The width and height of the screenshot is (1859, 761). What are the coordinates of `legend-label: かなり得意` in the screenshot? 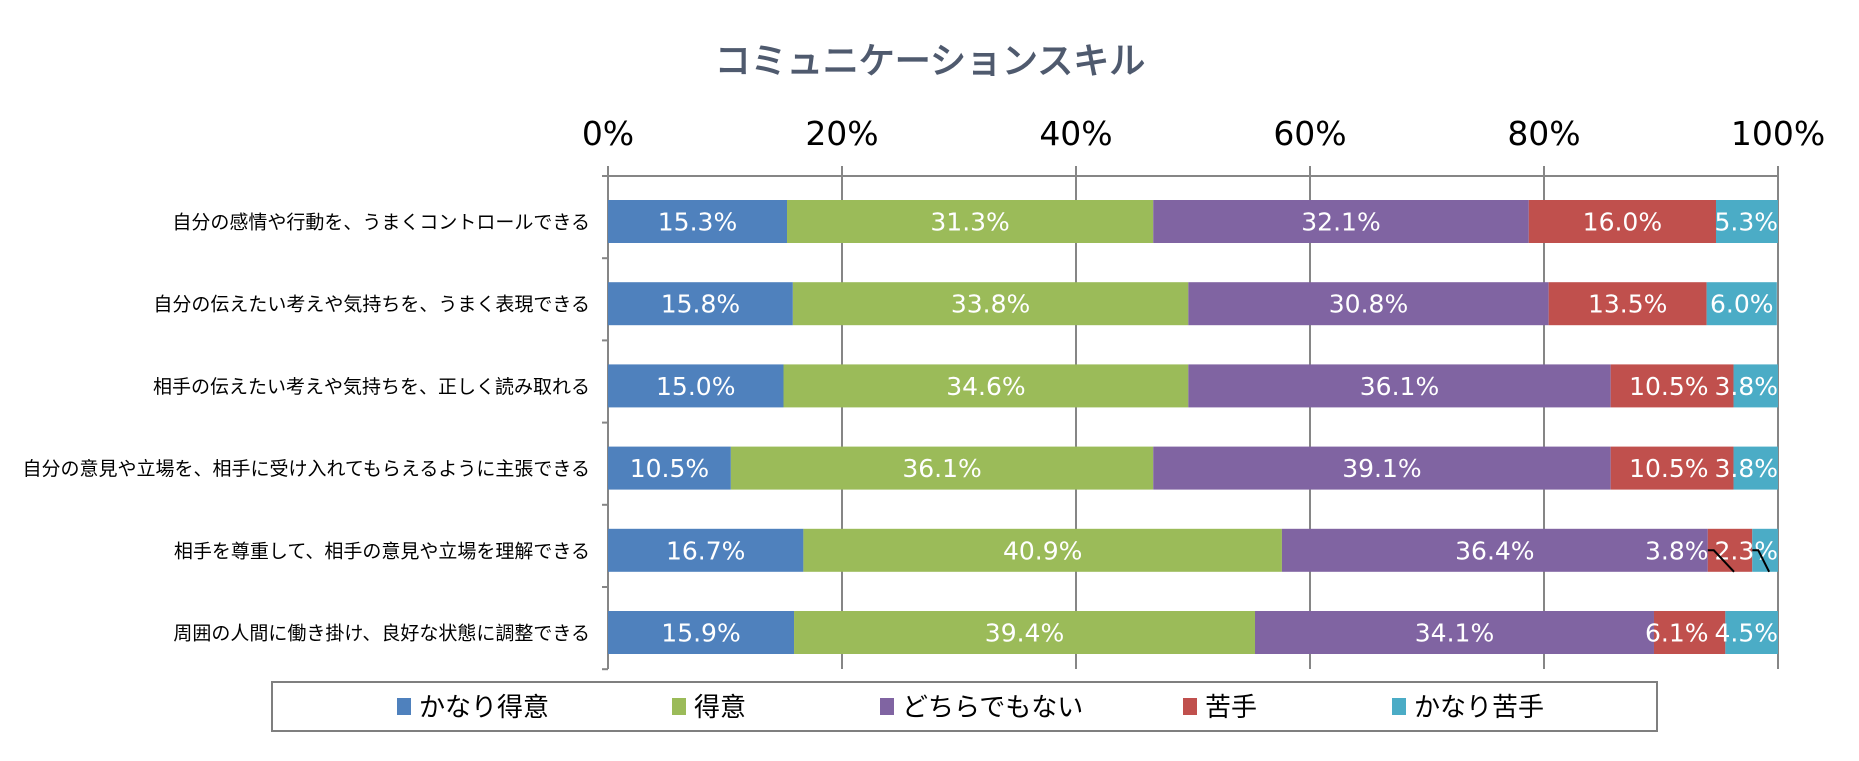 It's located at (484, 708).